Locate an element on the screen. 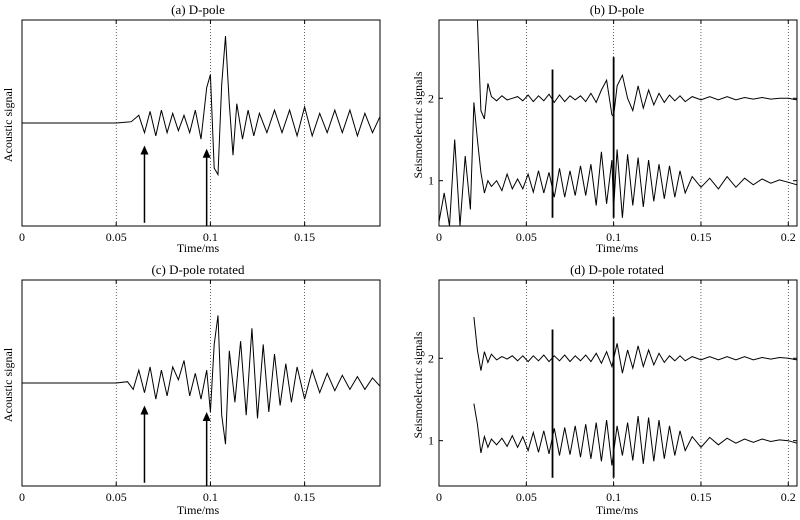 The height and width of the screenshot is (520, 800). panel-a-ylabel: Acoustic signal is located at coordinates (8, 124).